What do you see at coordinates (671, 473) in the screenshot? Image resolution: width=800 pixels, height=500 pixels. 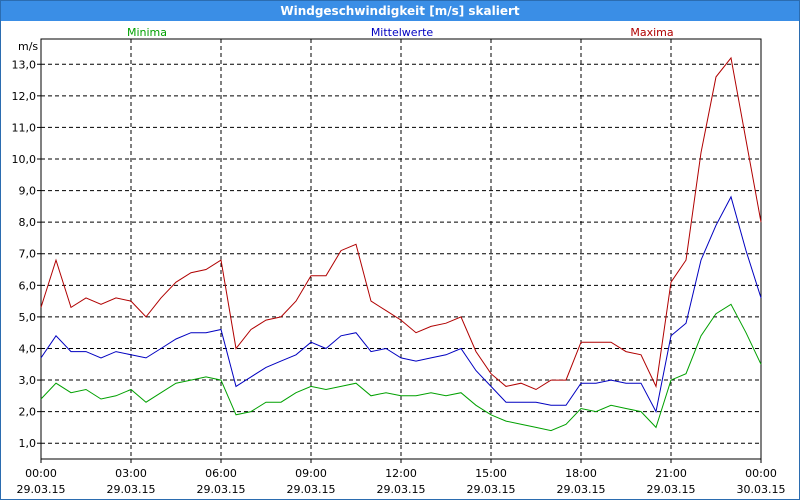 I see `x-tick-time: 21:00` at bounding box center [671, 473].